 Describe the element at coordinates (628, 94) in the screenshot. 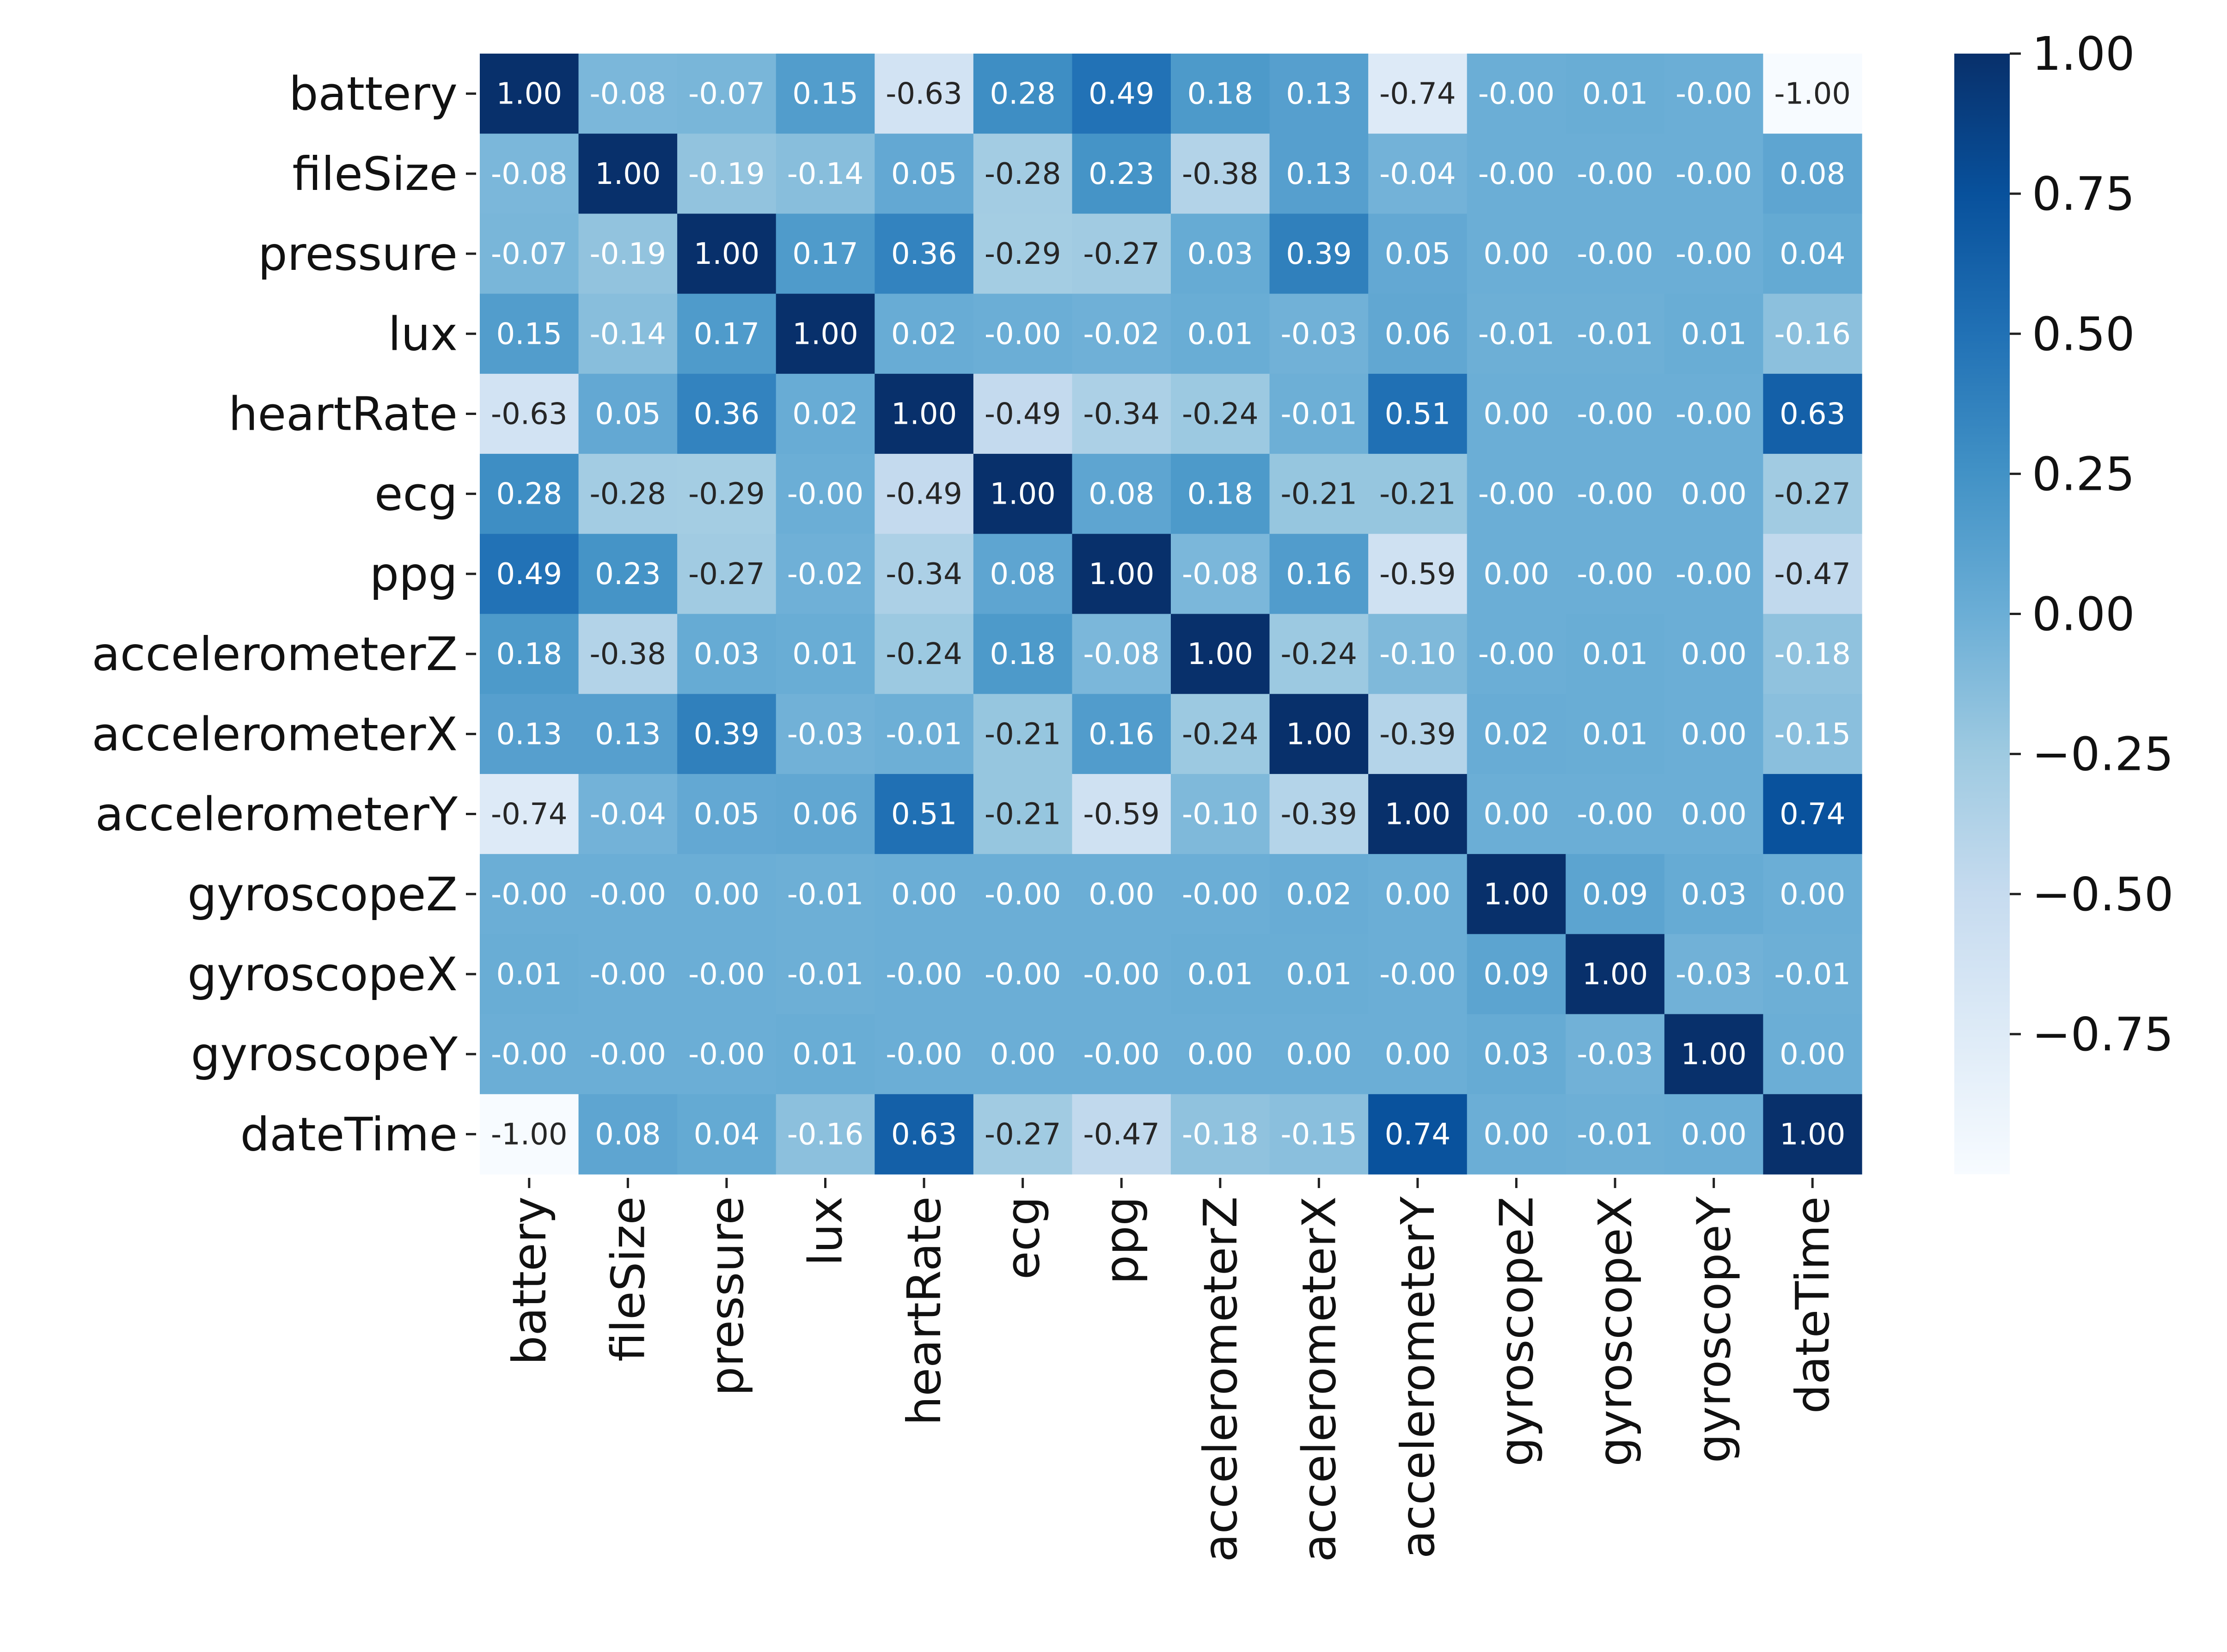

I see `cell-value-label: -0.08` at that location.